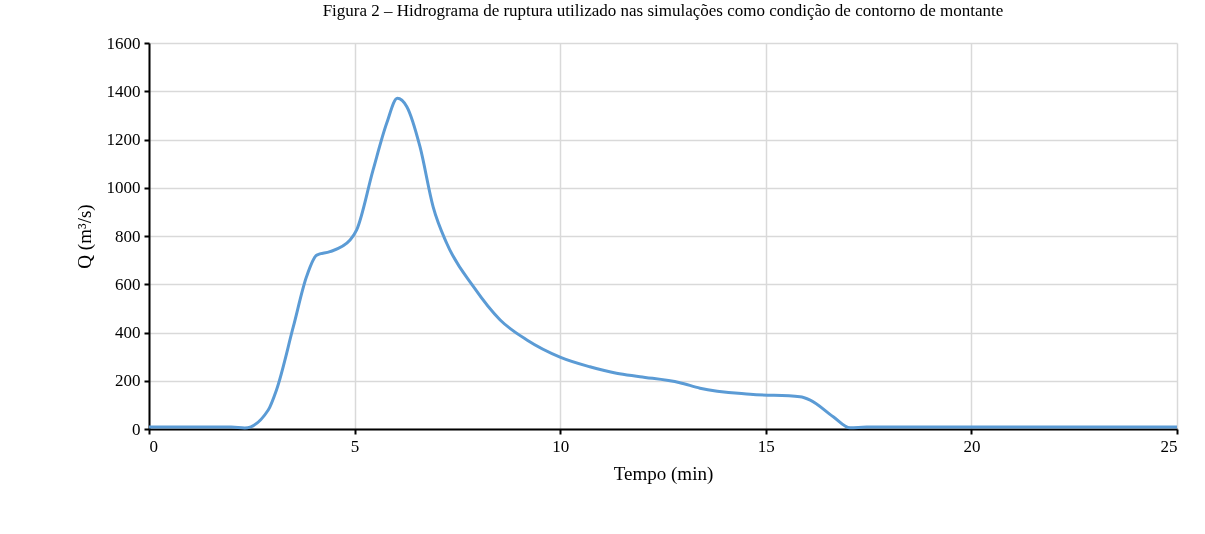  What do you see at coordinates (663, 473) in the screenshot?
I see `x-axis-title: Tempo (min)` at bounding box center [663, 473].